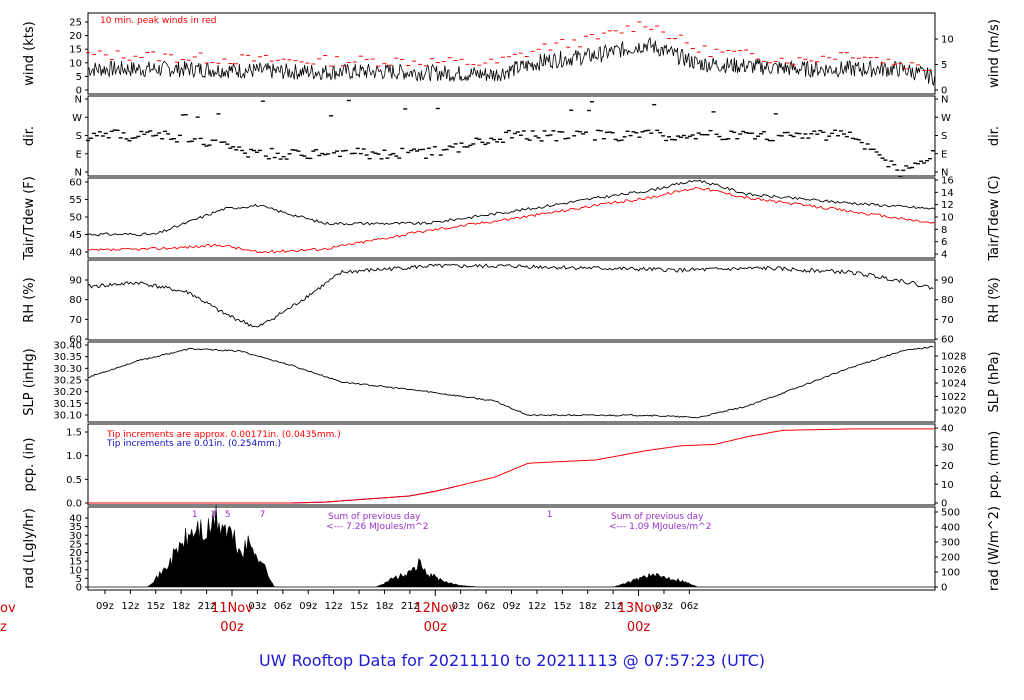  Describe the element at coordinates (75, 183) in the screenshot. I see `temp-ytick-label-left: 60` at that location.